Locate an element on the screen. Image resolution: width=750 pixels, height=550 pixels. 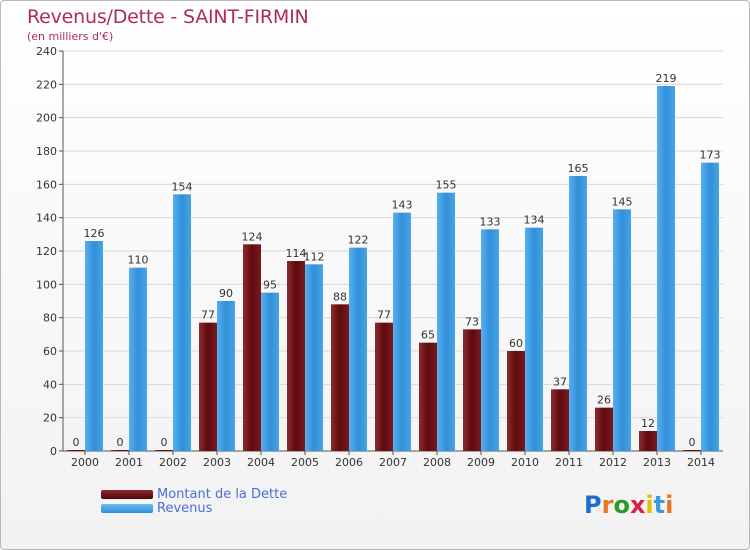
data-label-revenue-2009: 133 is located at coordinates (490, 221).